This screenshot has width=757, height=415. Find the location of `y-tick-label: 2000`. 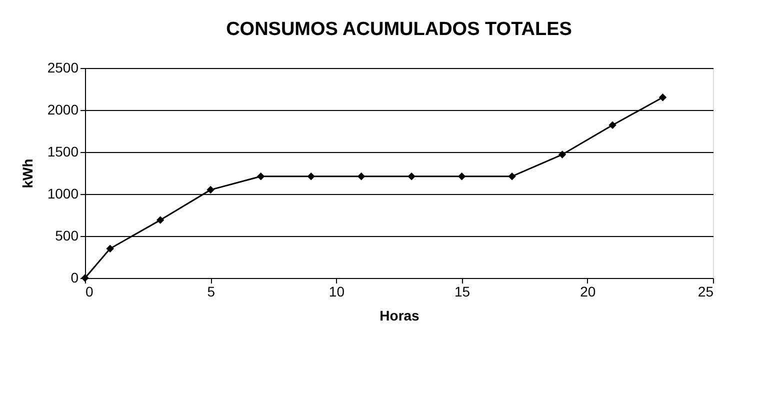

y-tick-label: 2000 is located at coordinates (63, 110).